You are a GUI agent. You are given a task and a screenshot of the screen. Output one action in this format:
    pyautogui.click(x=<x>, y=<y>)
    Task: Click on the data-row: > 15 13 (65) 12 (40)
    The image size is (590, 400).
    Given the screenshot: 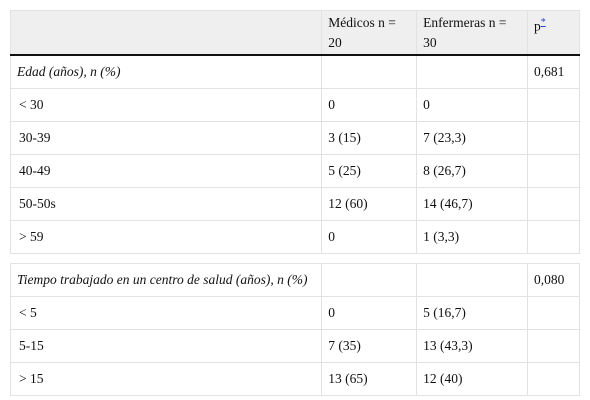 What is the action you would take?
    pyautogui.click(x=294, y=379)
    